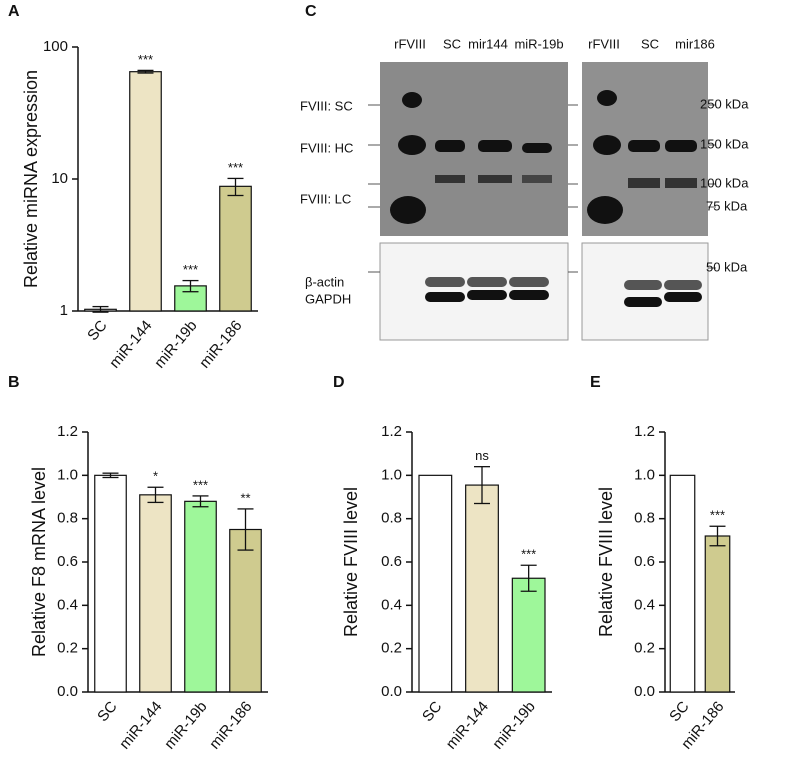 This screenshot has height=777, width=787. I want to click on lane-label: mir186, so click(695, 43).